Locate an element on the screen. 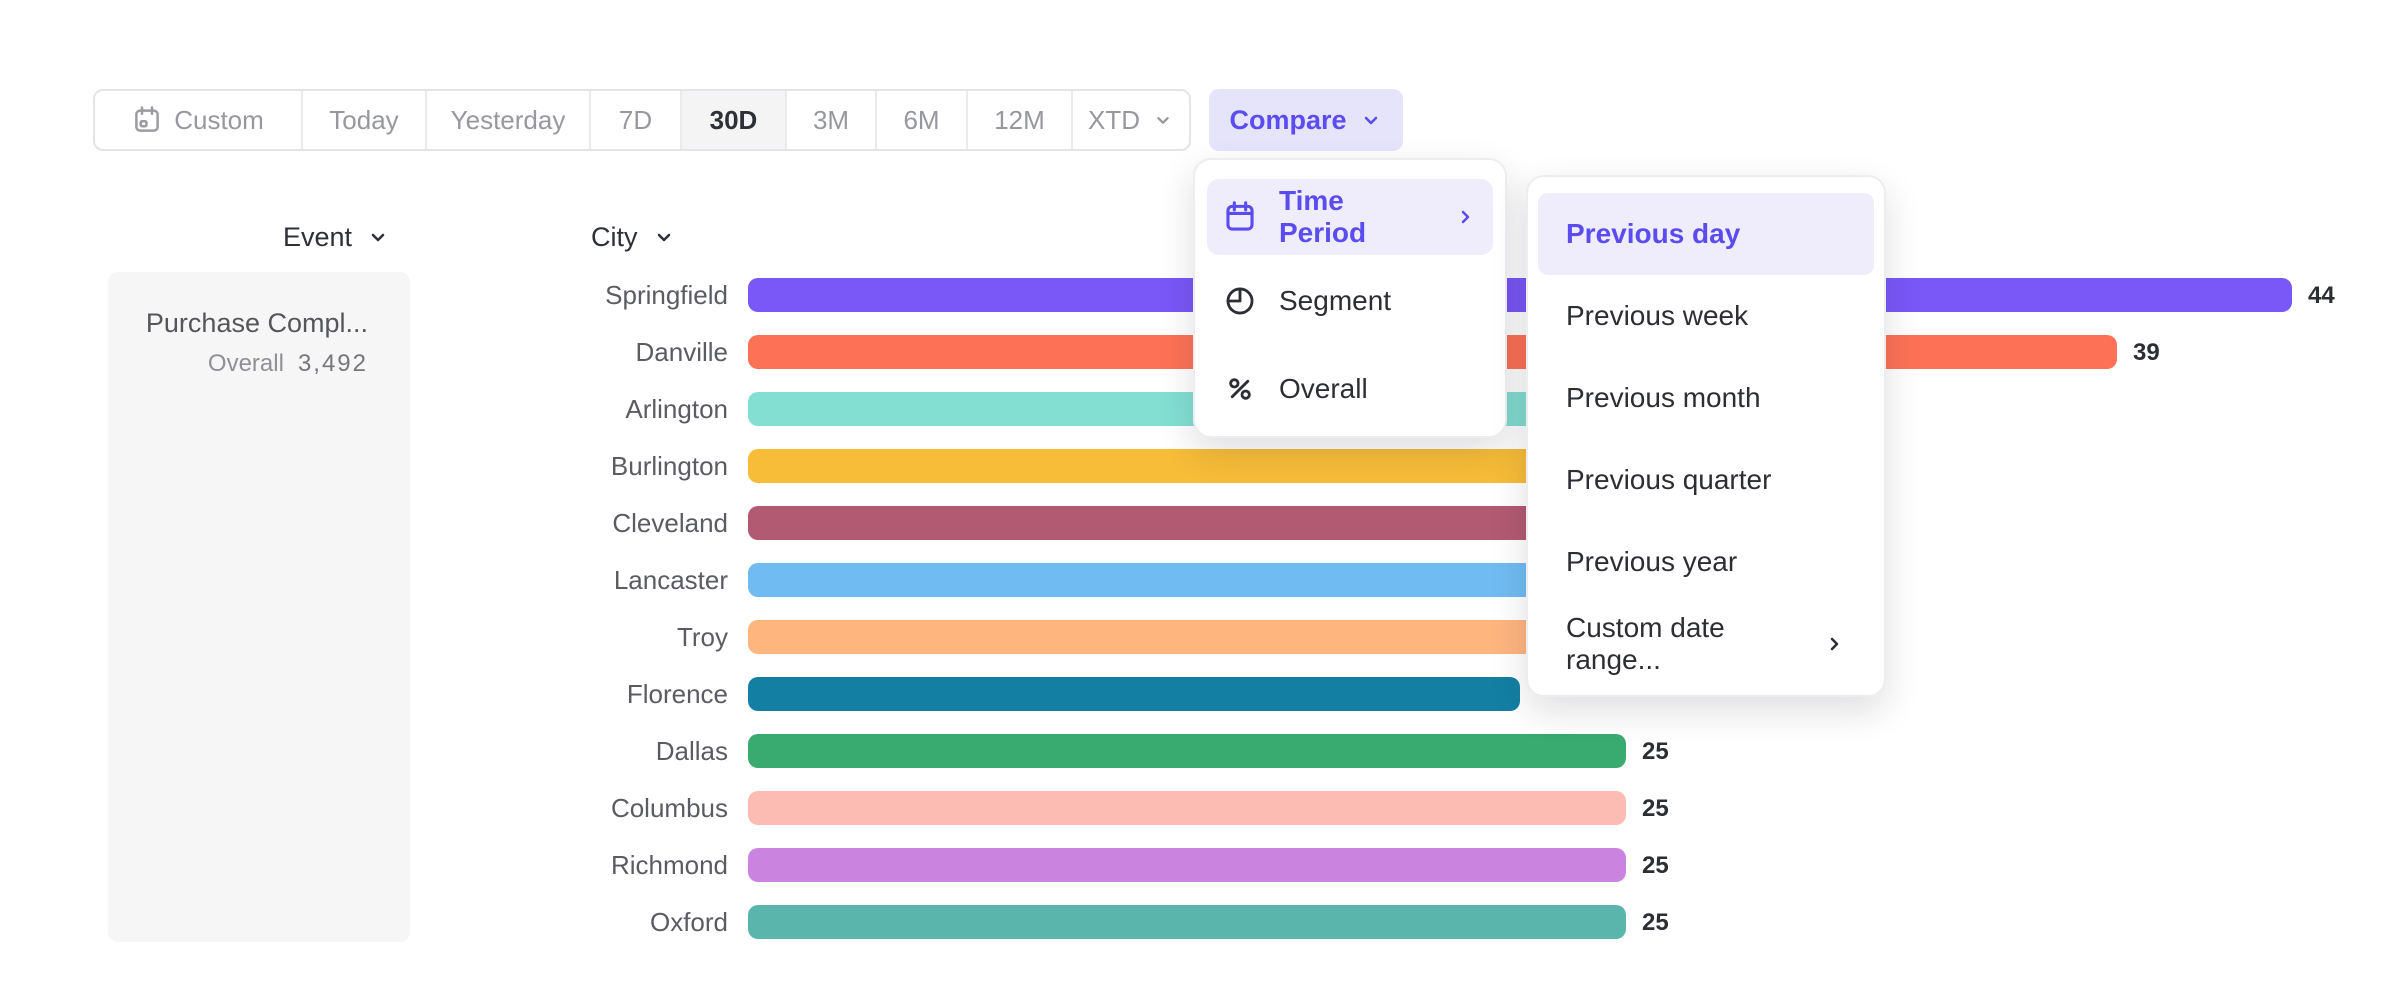 This screenshot has height=1004, width=2394. menu-item-segment: Segment is located at coordinates (1350, 301).